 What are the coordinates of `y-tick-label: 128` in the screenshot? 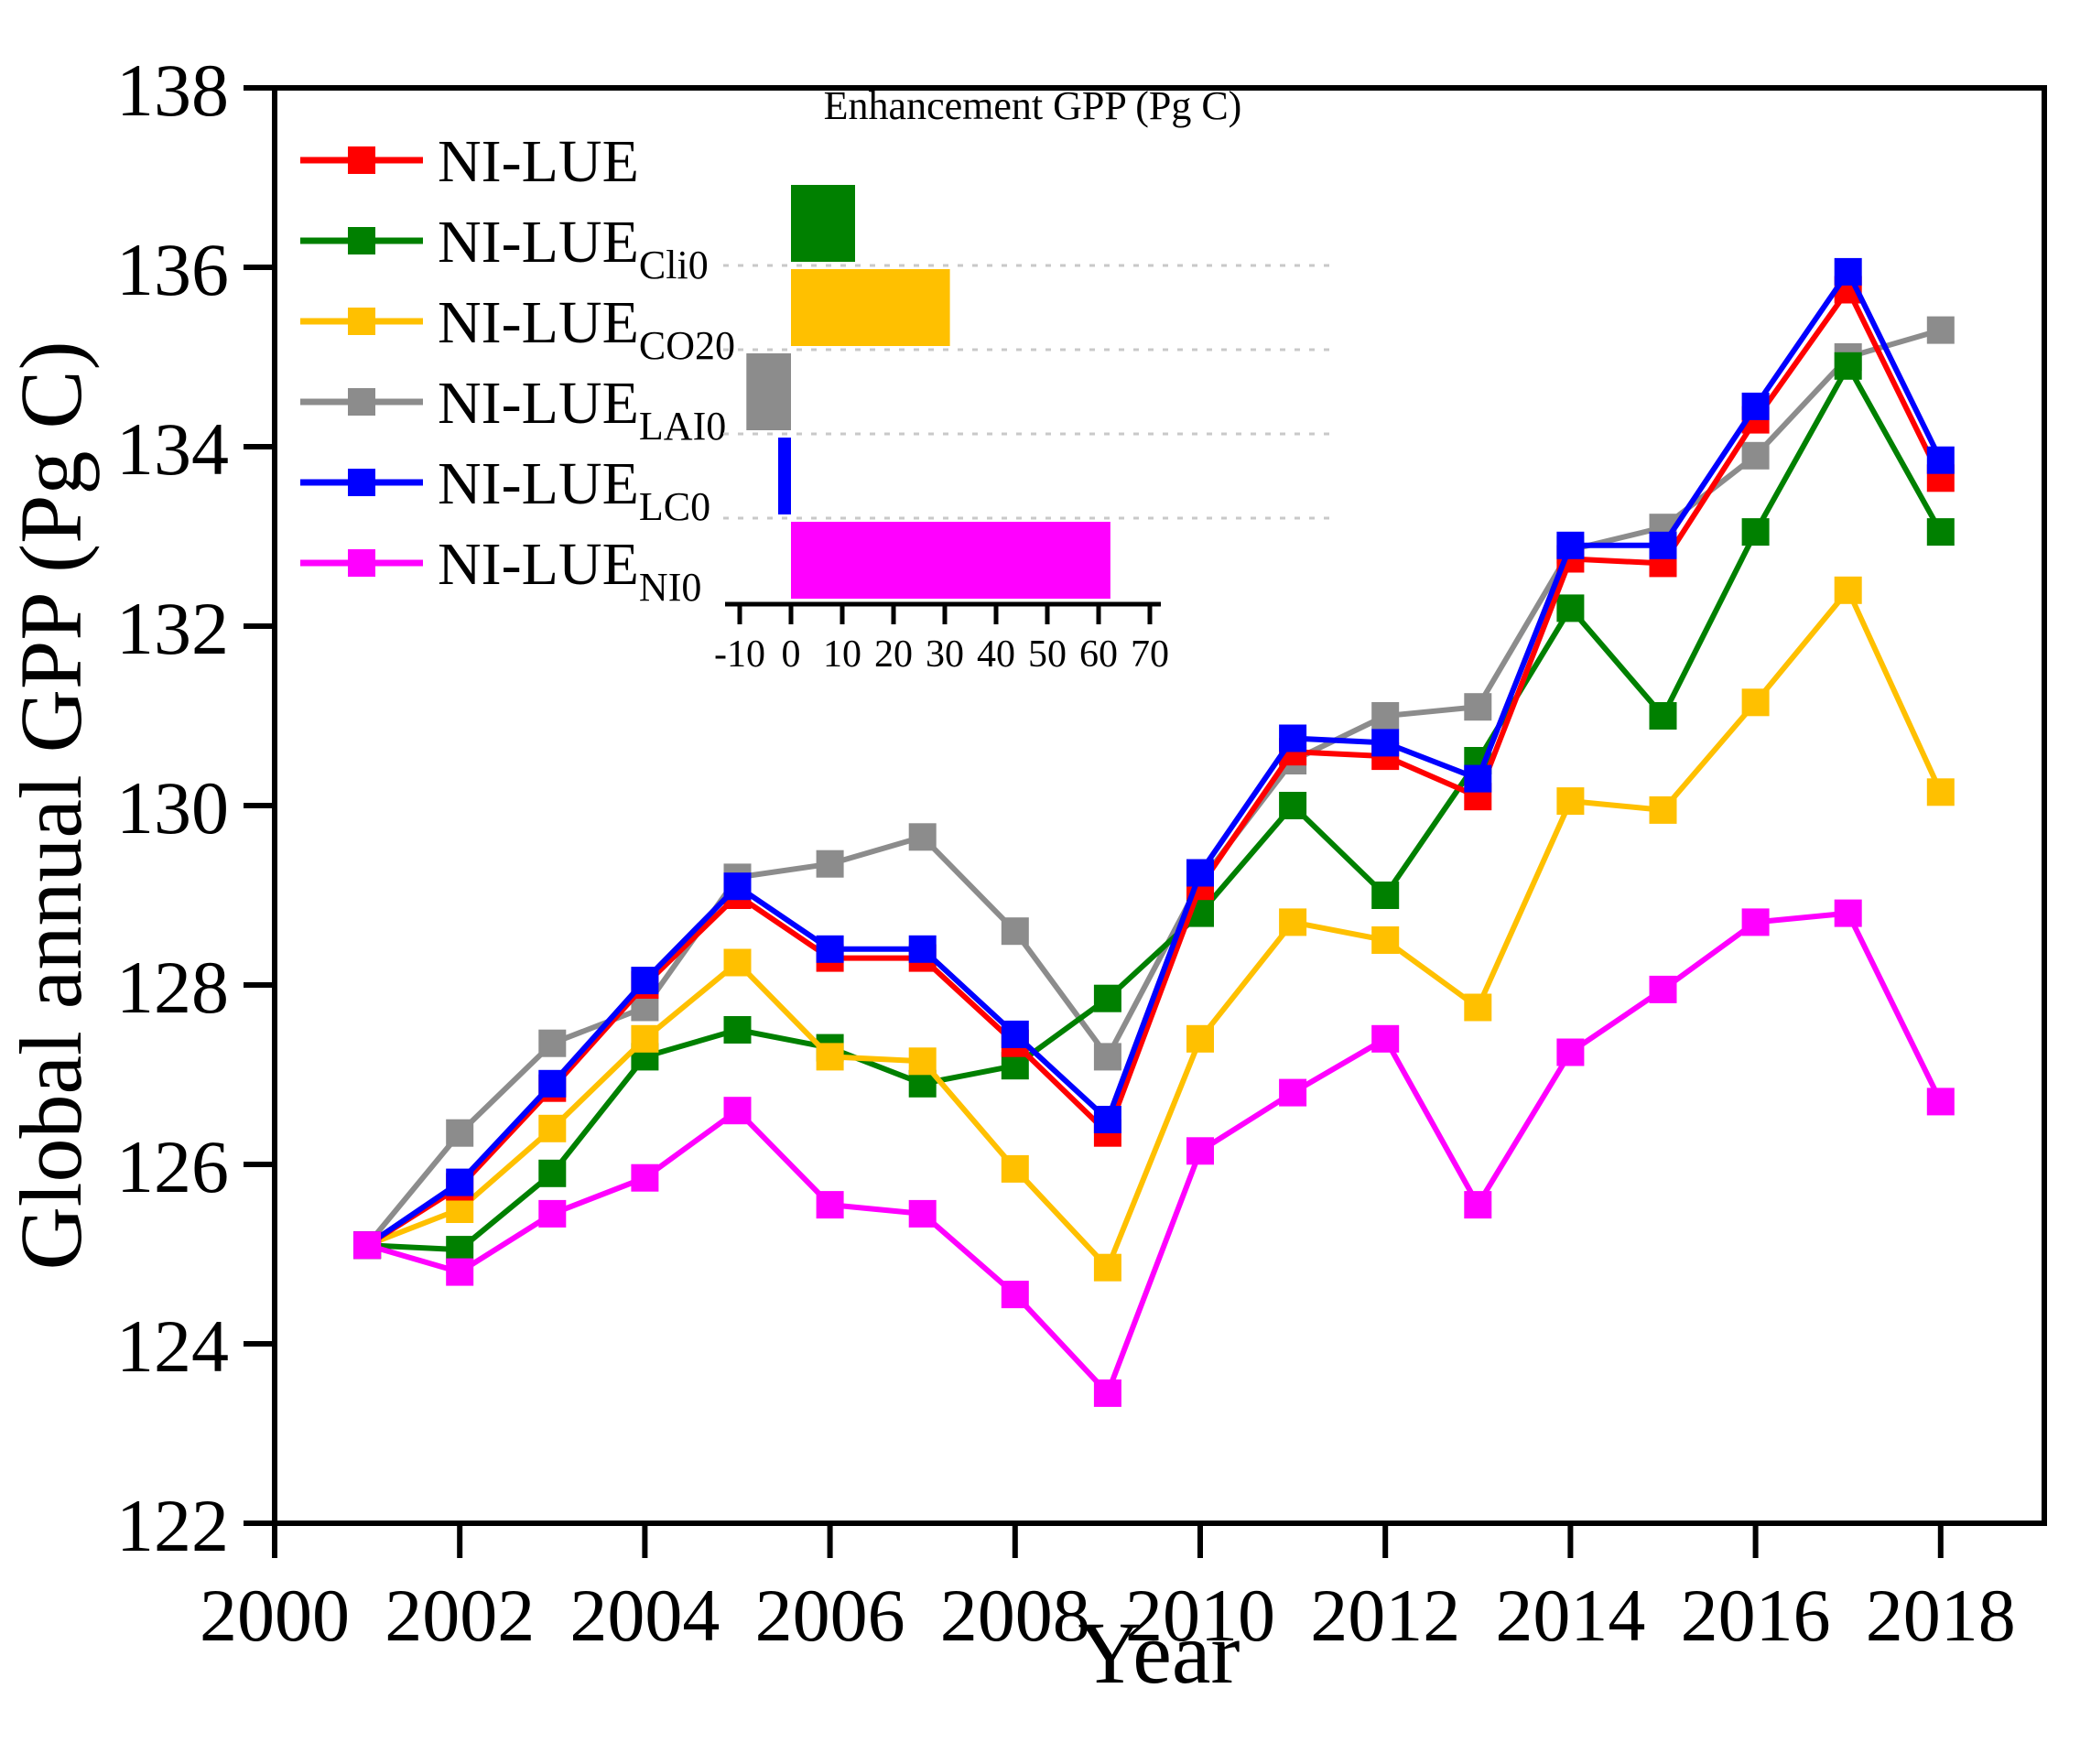 It's located at (172, 988).